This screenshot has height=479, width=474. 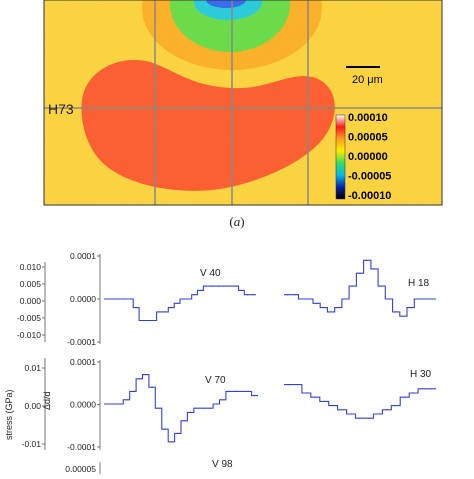 I want to click on colorbar-tick-label: -0.00005, so click(x=369, y=177).